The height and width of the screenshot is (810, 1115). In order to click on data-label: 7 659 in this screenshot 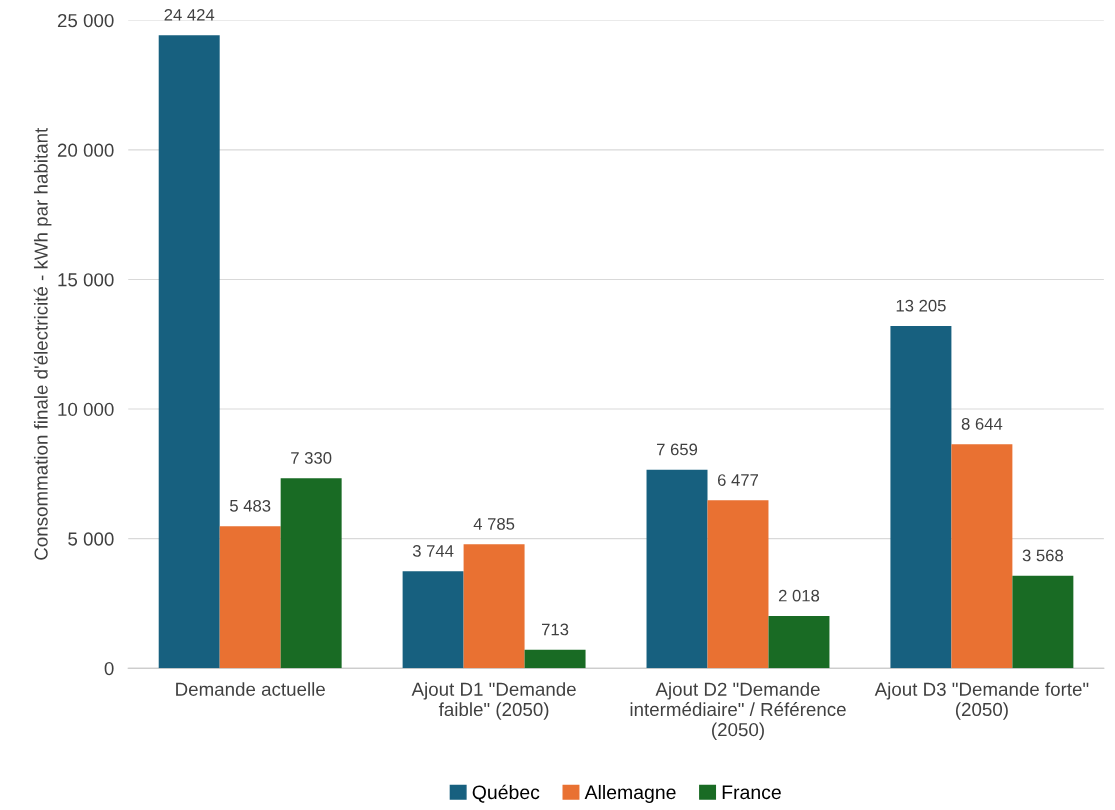, I will do `click(677, 449)`.